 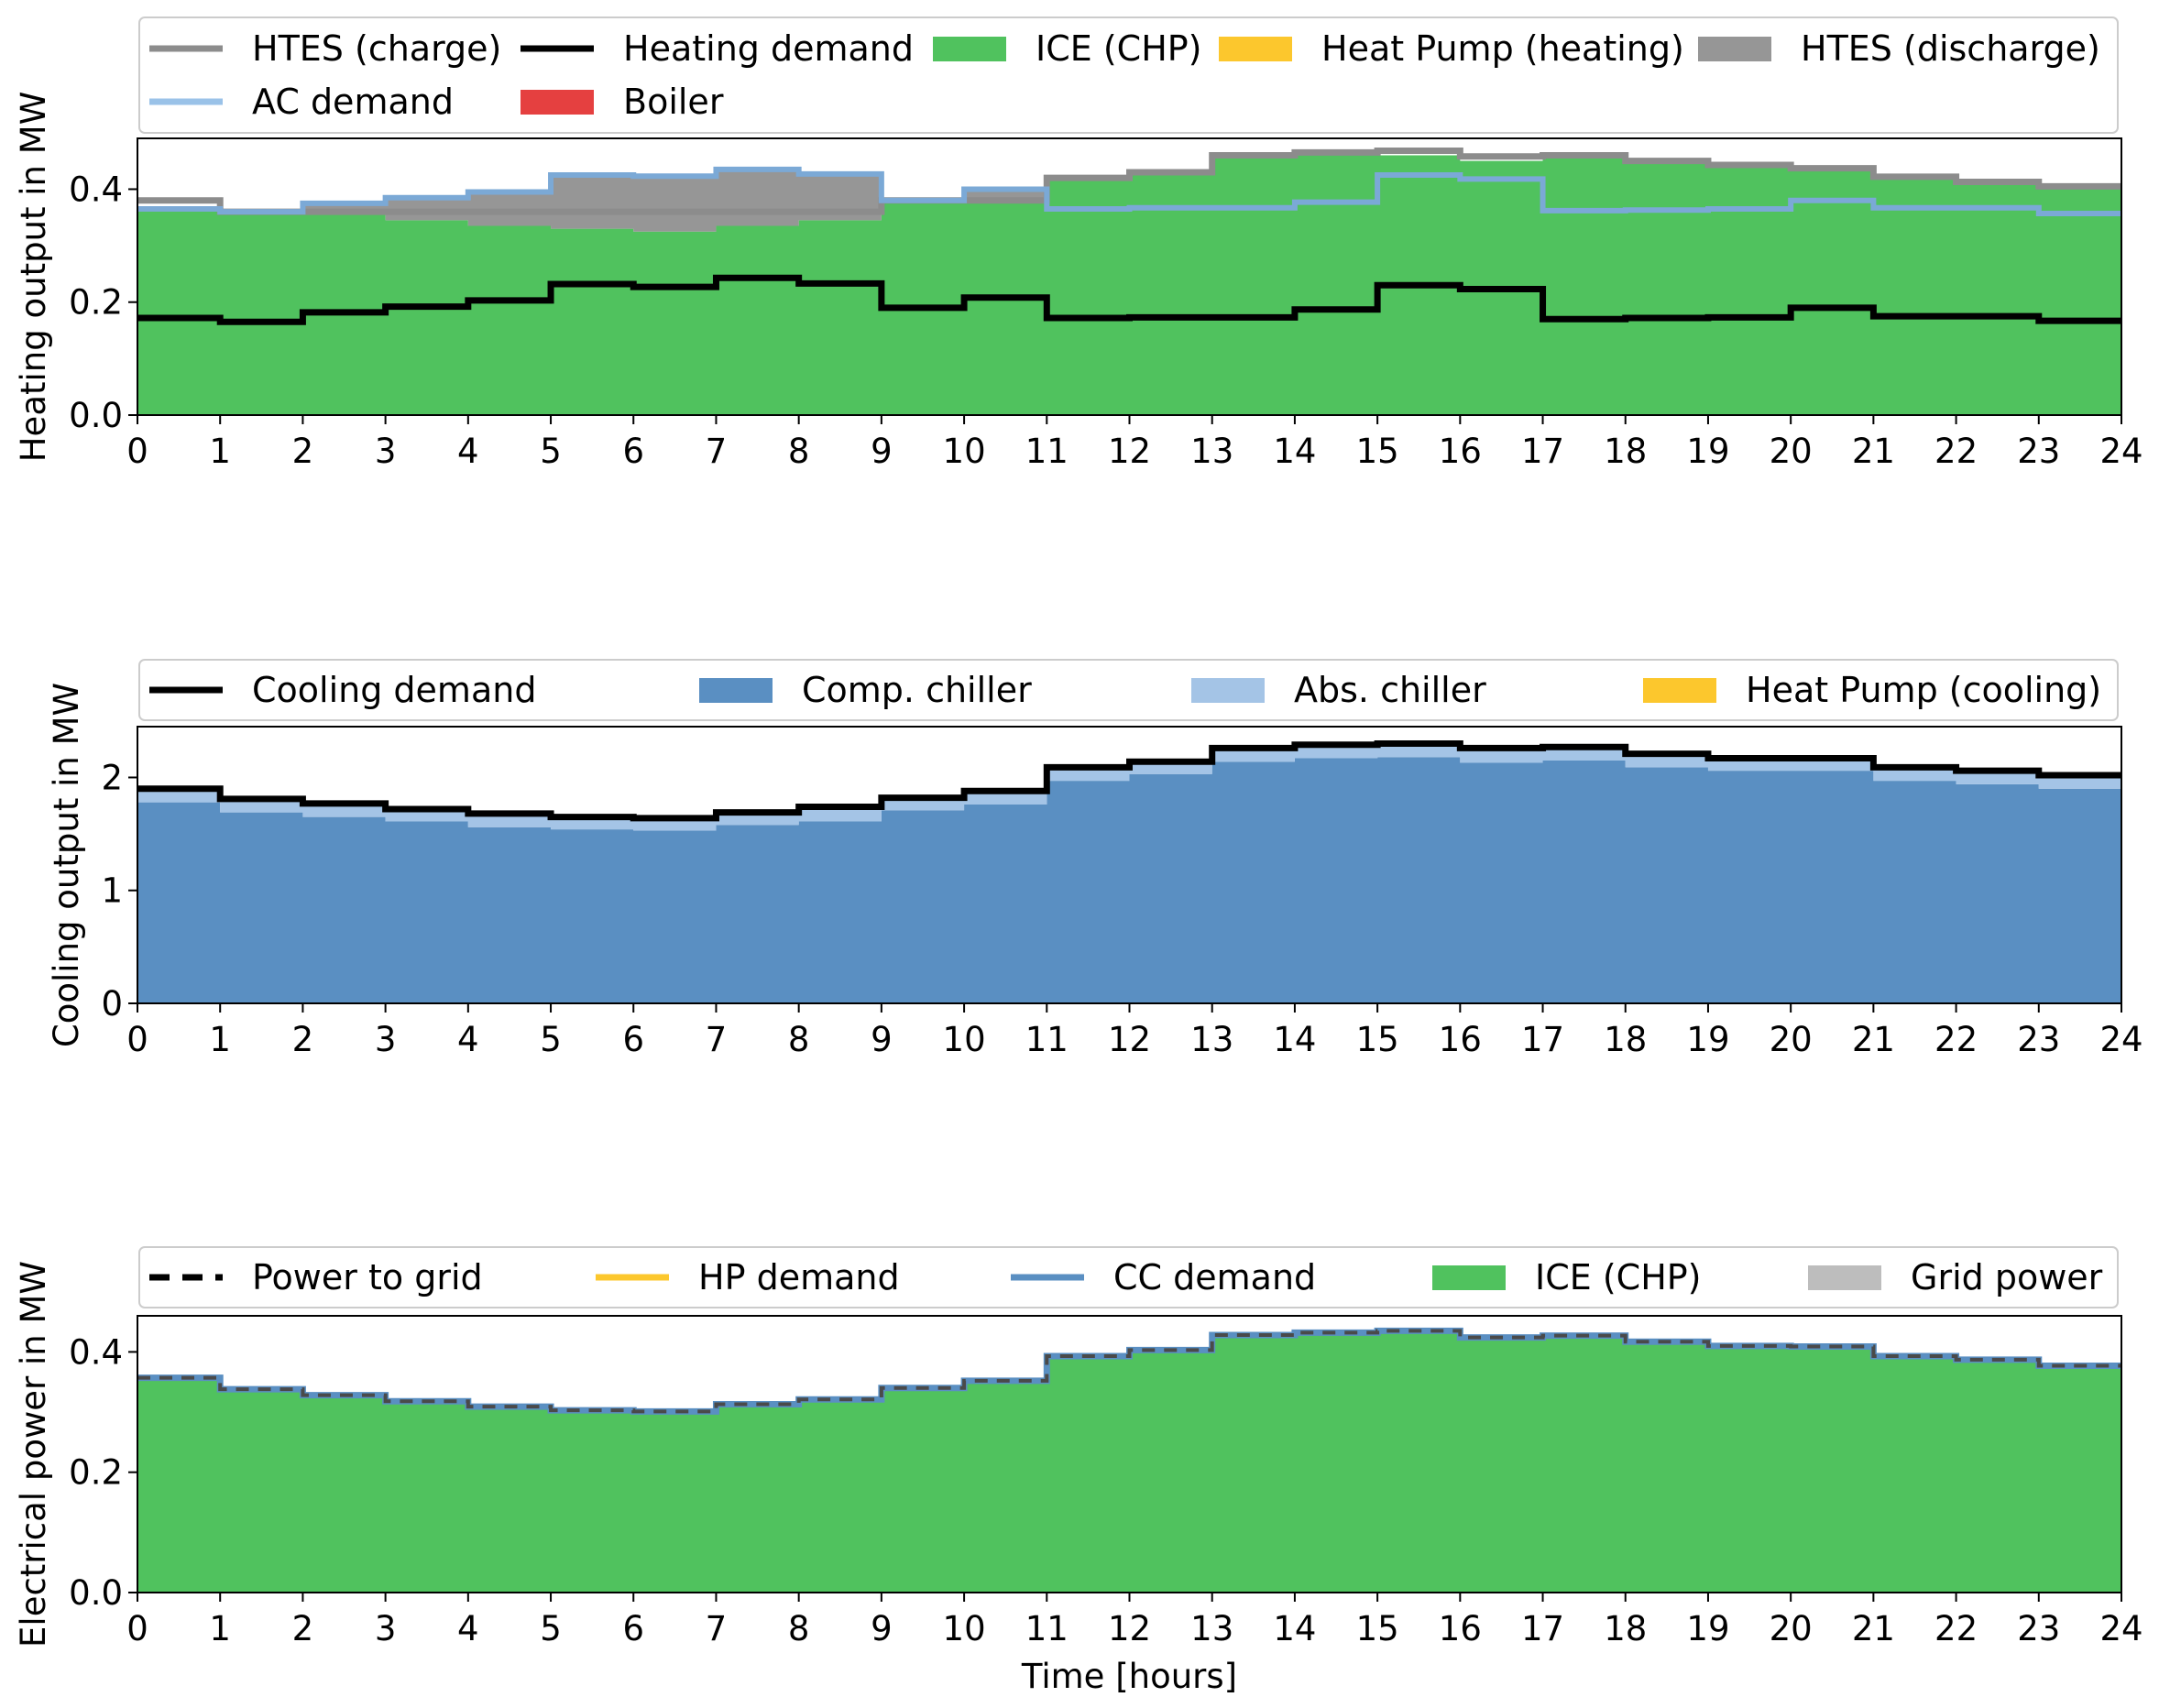 I want to click on legend-label: HTES (discharge), so click(x=1950, y=49).